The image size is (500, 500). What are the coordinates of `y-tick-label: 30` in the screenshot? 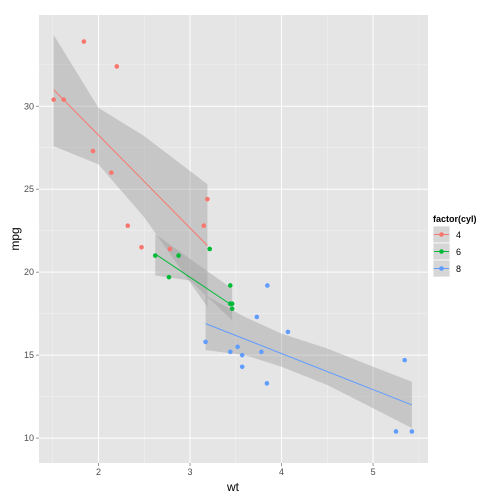 It's located at (29, 106).